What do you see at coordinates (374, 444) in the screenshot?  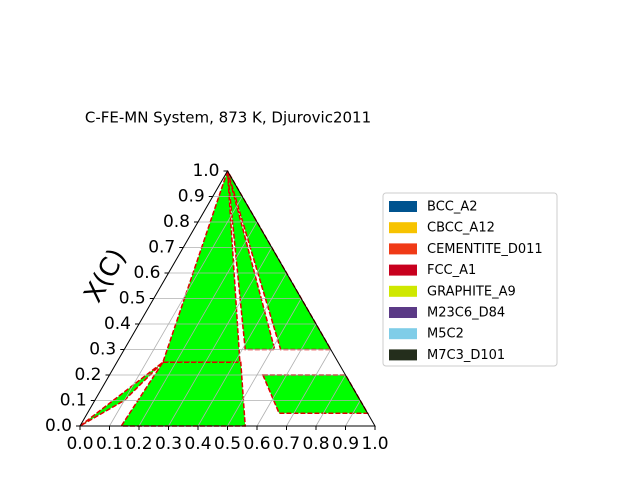 I see `x-tick-label: 1.0` at bounding box center [374, 444].